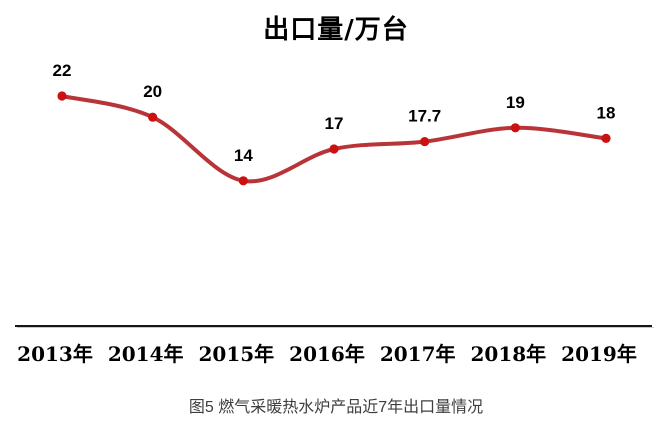 This screenshot has height=445, width=672. What do you see at coordinates (417, 354) in the screenshot?
I see `x-axis-tick-label: 2017年` at bounding box center [417, 354].